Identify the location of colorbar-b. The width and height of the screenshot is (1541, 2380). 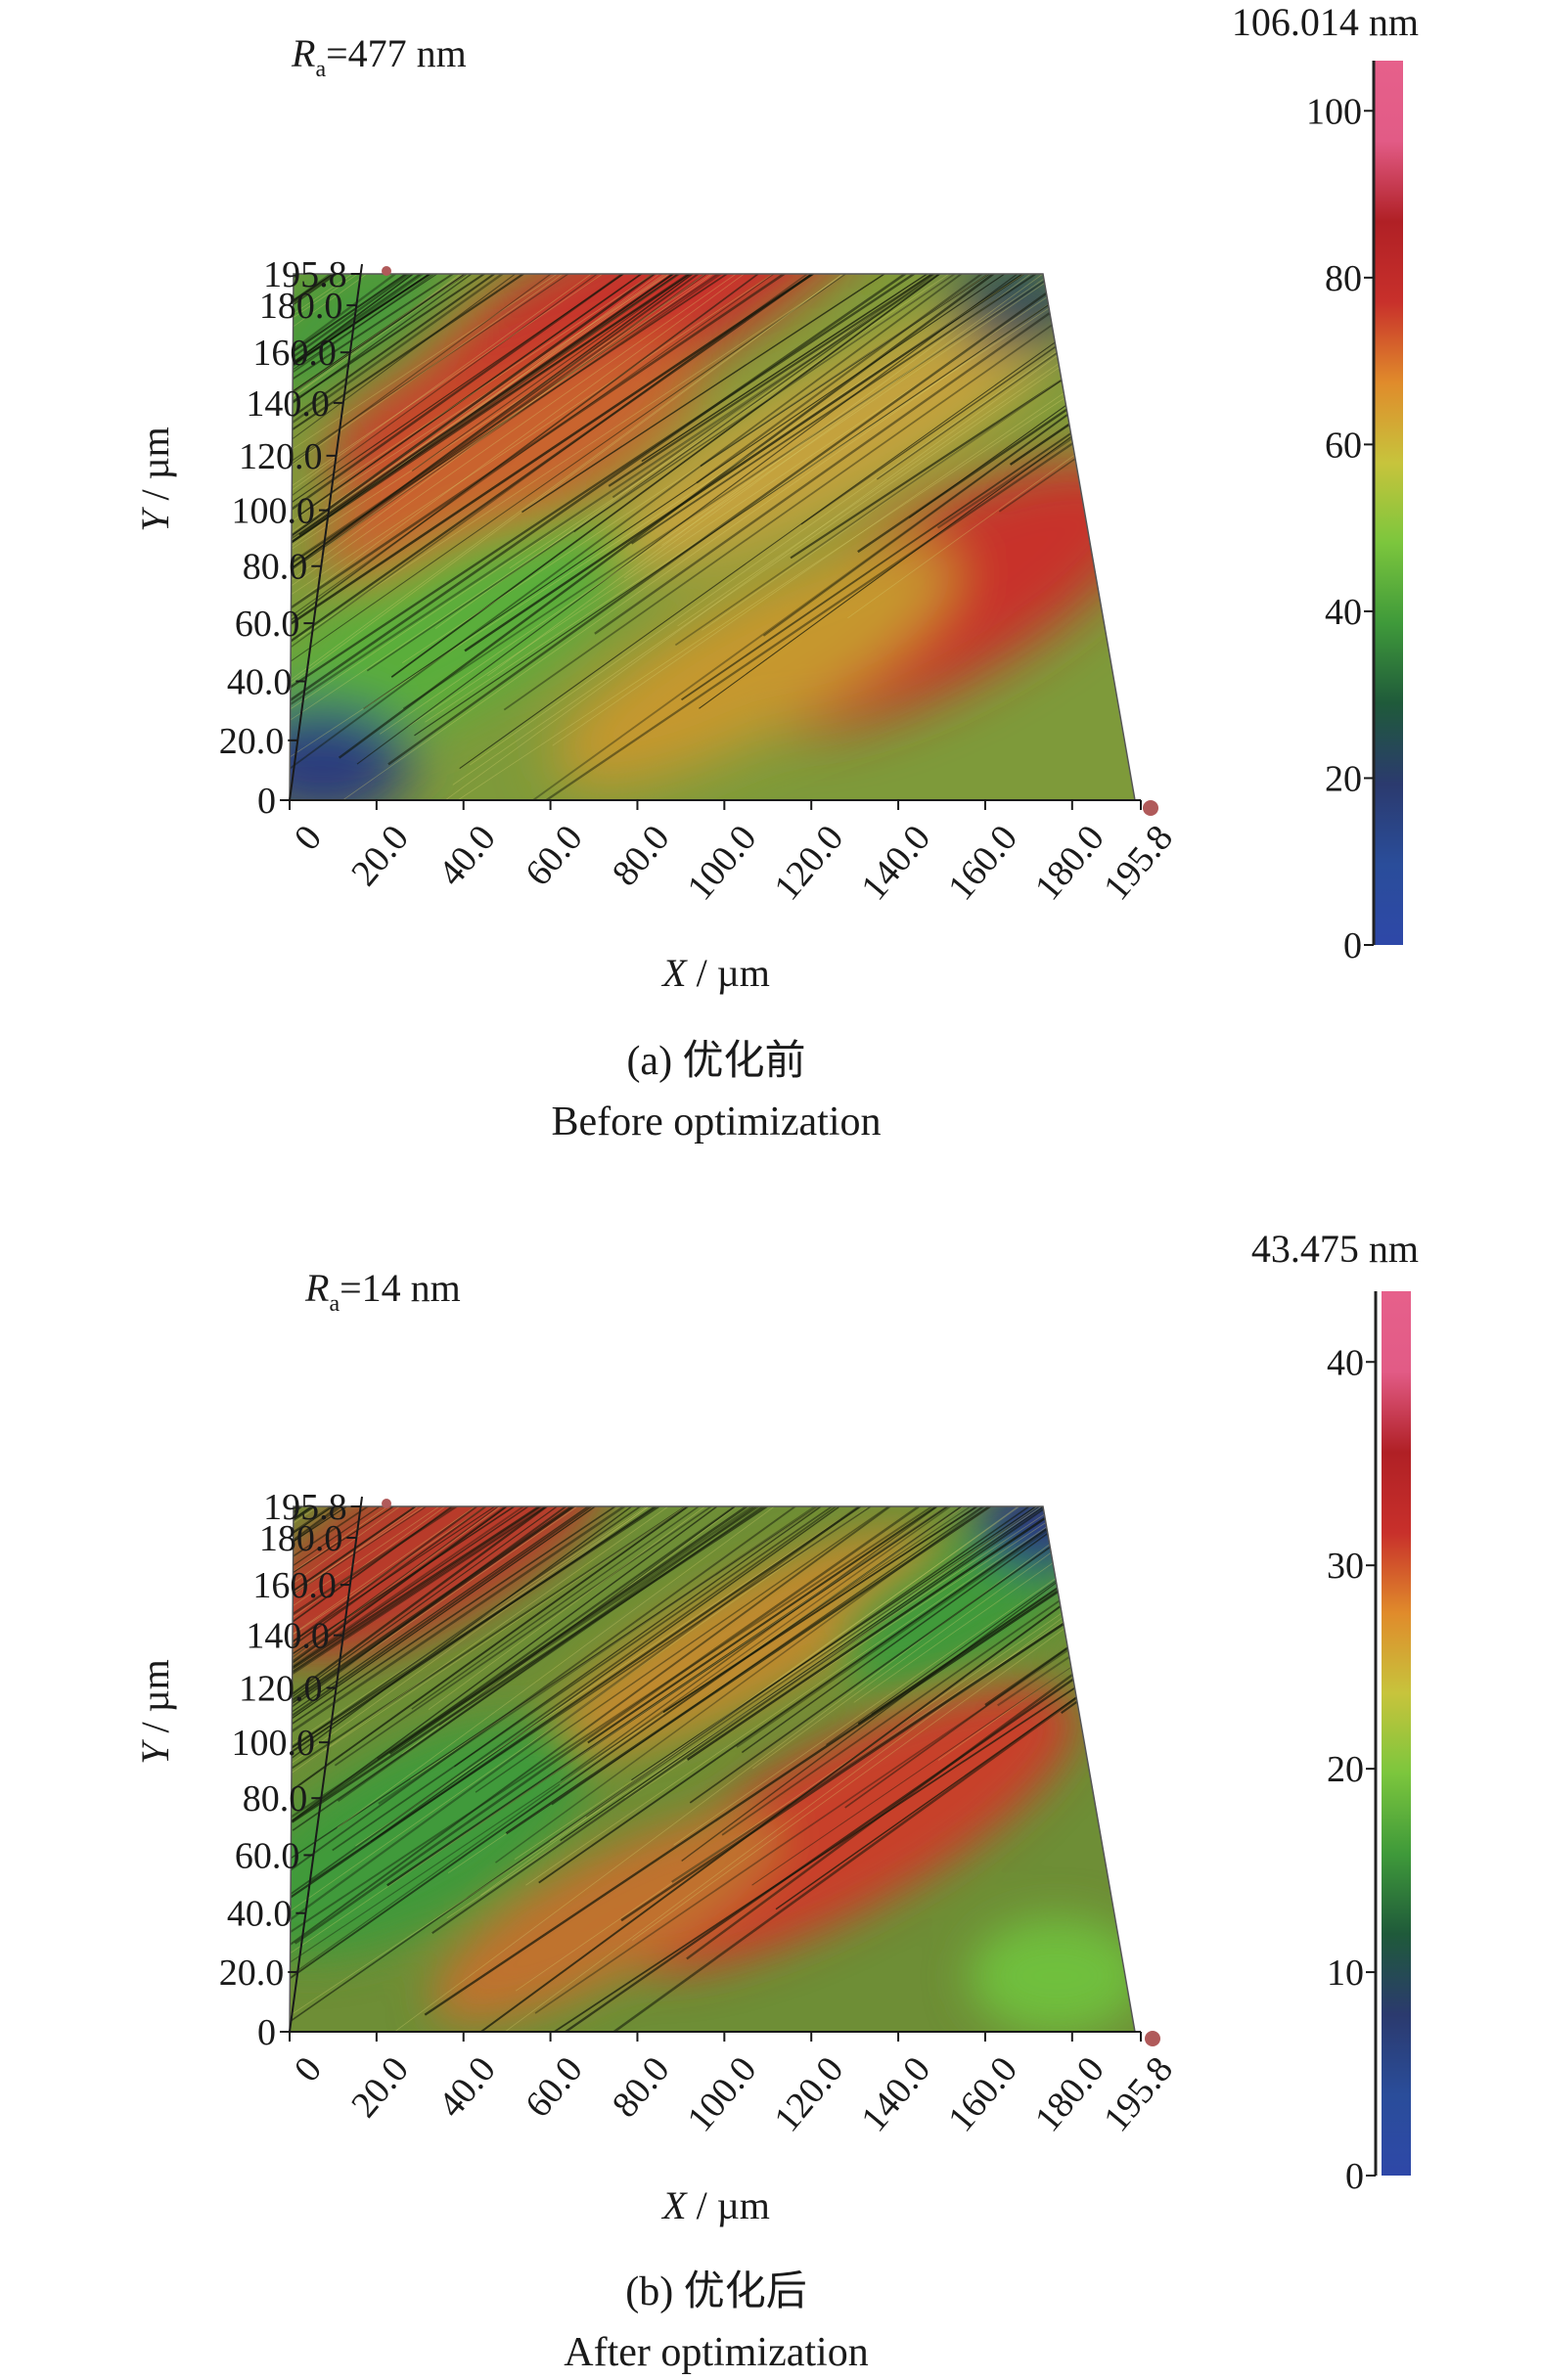
(1396, 1733).